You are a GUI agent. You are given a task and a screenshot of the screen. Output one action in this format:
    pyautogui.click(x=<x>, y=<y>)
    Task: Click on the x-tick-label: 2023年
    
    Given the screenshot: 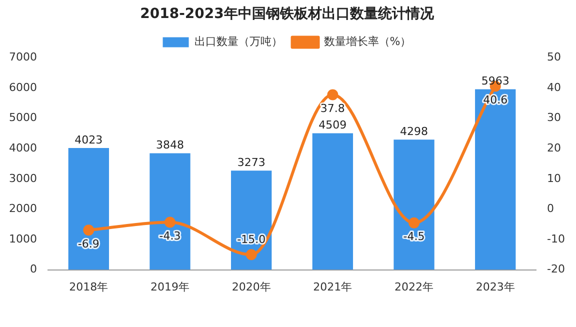 What is the action you would take?
    pyautogui.click(x=495, y=287)
    